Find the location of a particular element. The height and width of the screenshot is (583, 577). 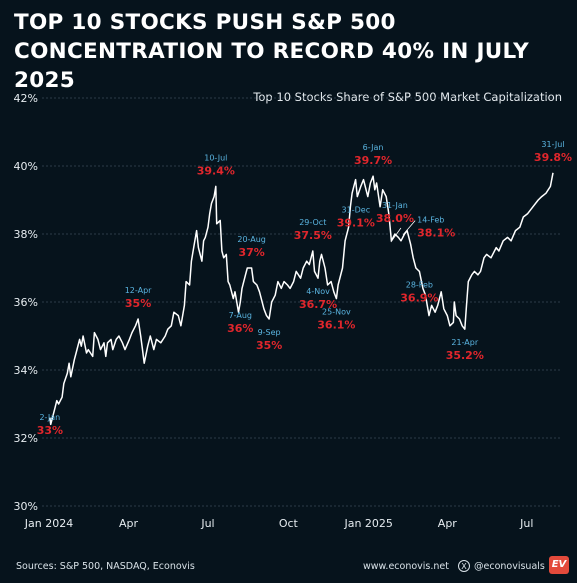

annotation-date-label: 31-Jan is located at coordinates (395, 205).